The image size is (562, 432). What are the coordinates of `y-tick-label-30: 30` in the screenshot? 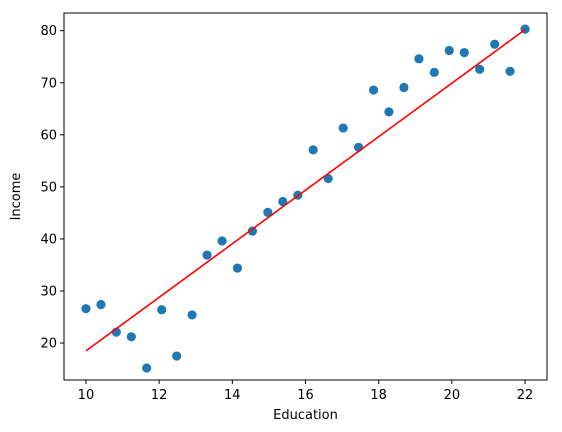 It's located at (48, 291).